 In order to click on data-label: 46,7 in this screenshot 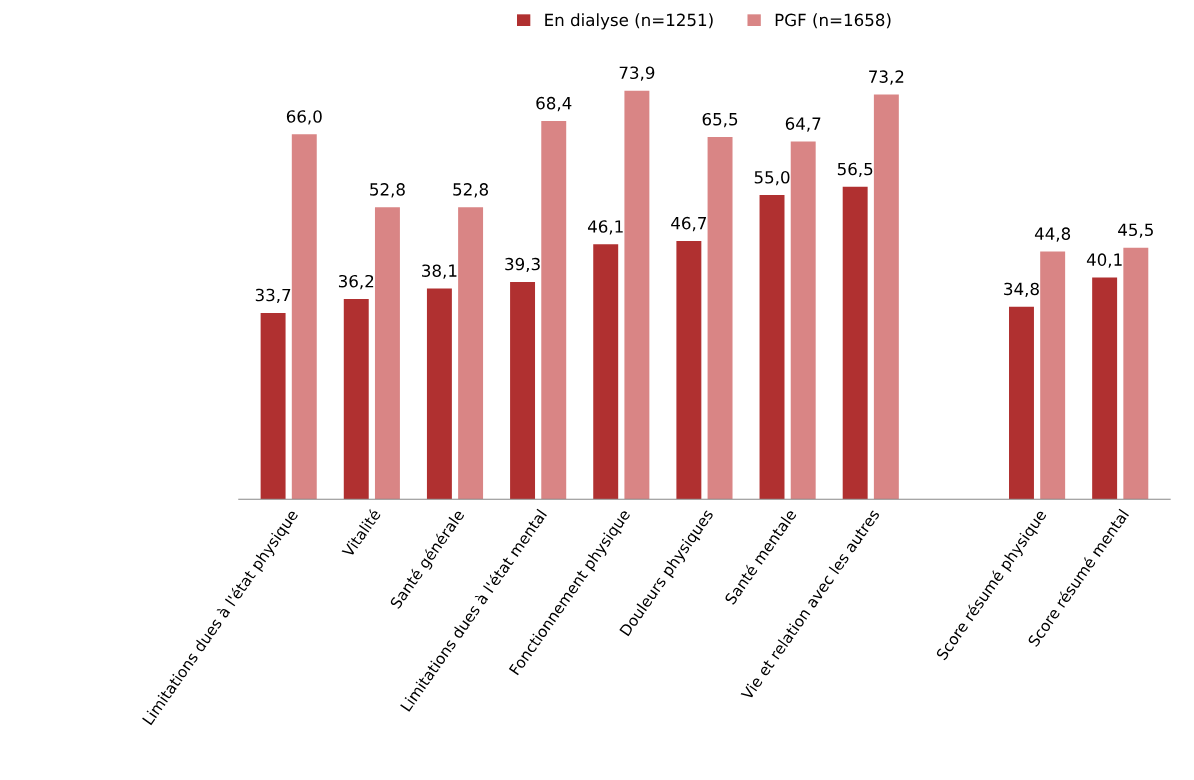, I will do `click(688, 224)`.